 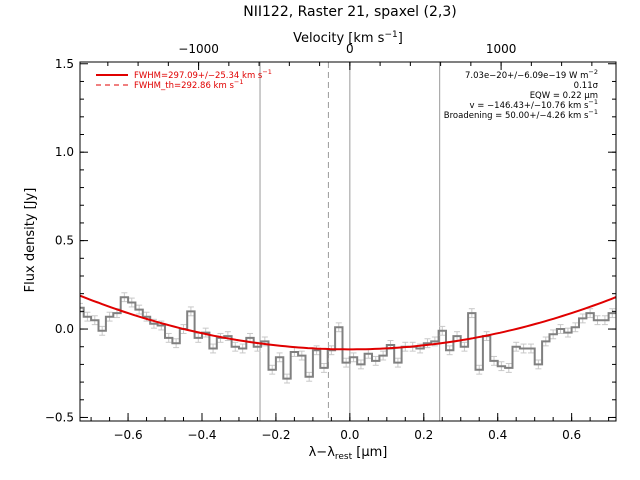 I want to click on annotation-text: EQW = 0.22 μm, so click(x=564, y=96).